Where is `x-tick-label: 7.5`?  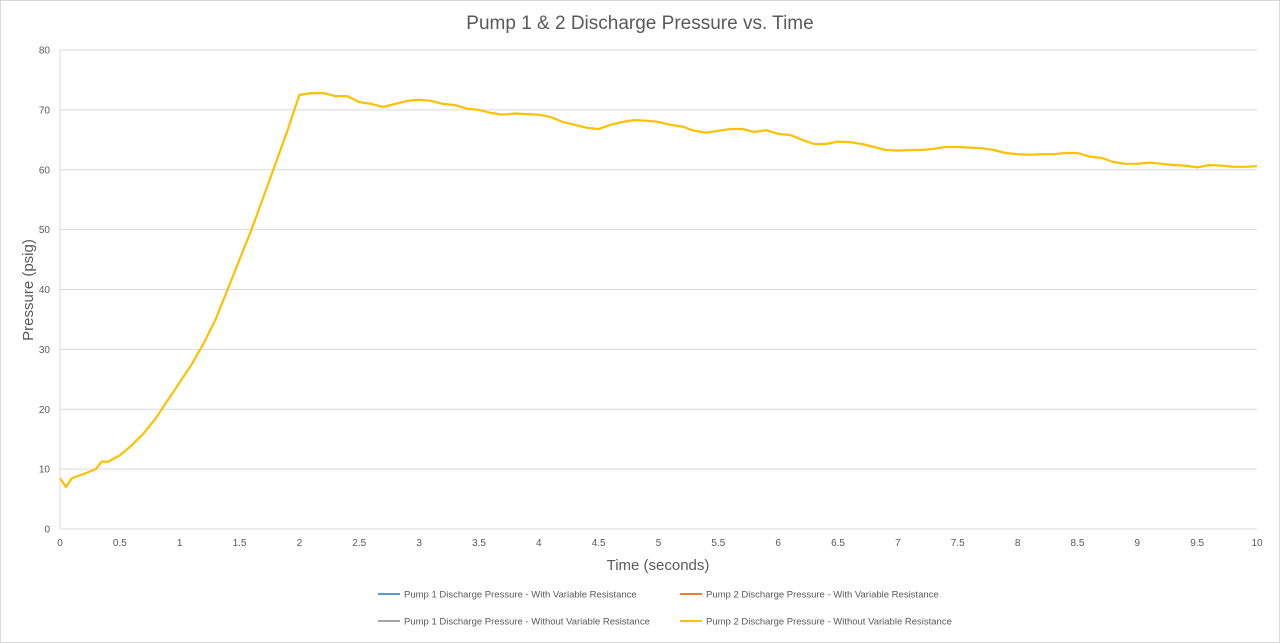
x-tick-label: 7.5 is located at coordinates (958, 543).